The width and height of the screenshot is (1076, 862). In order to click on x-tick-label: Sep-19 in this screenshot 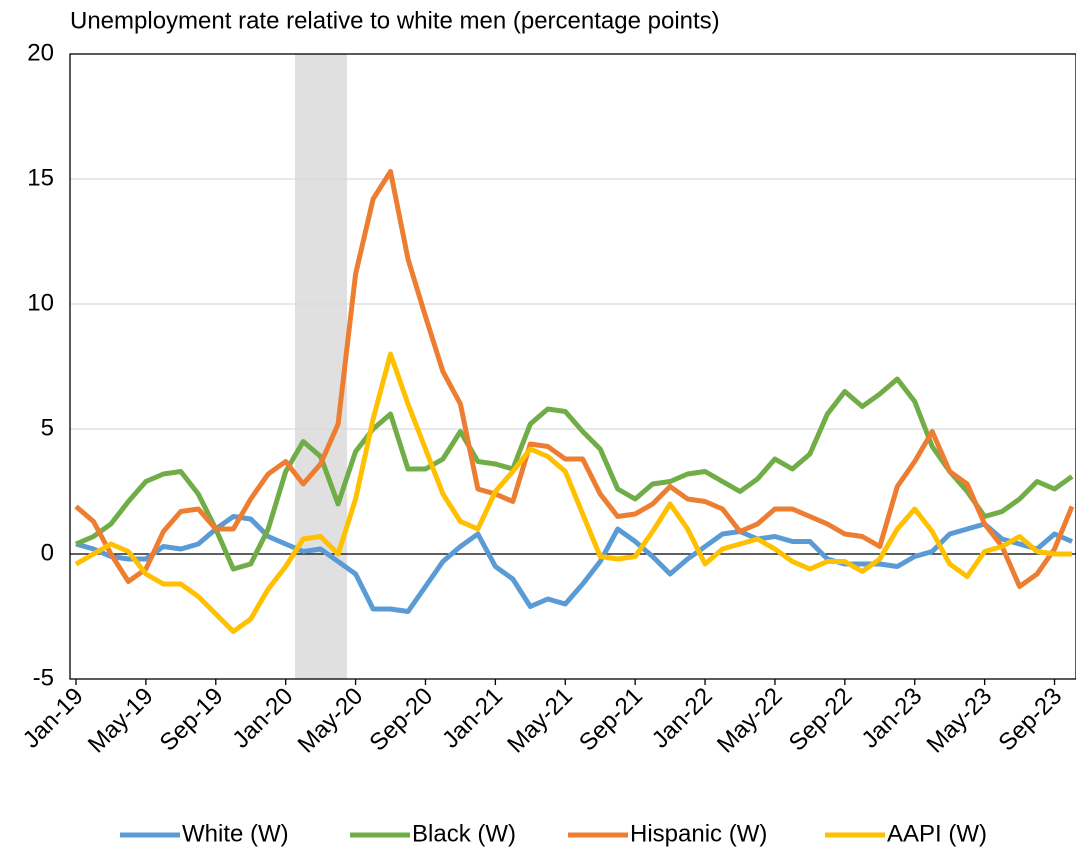, I will do `click(192, 720)`.